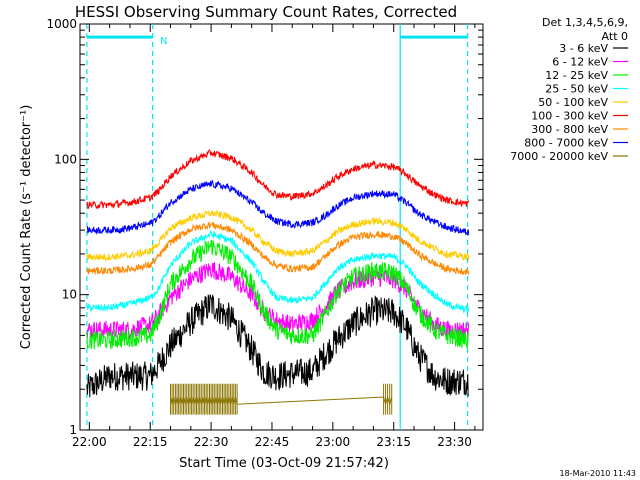 The width and height of the screenshot is (640, 480). I want to click on legend-label-50-100-kev: 50 - 100 keV, so click(573, 102).